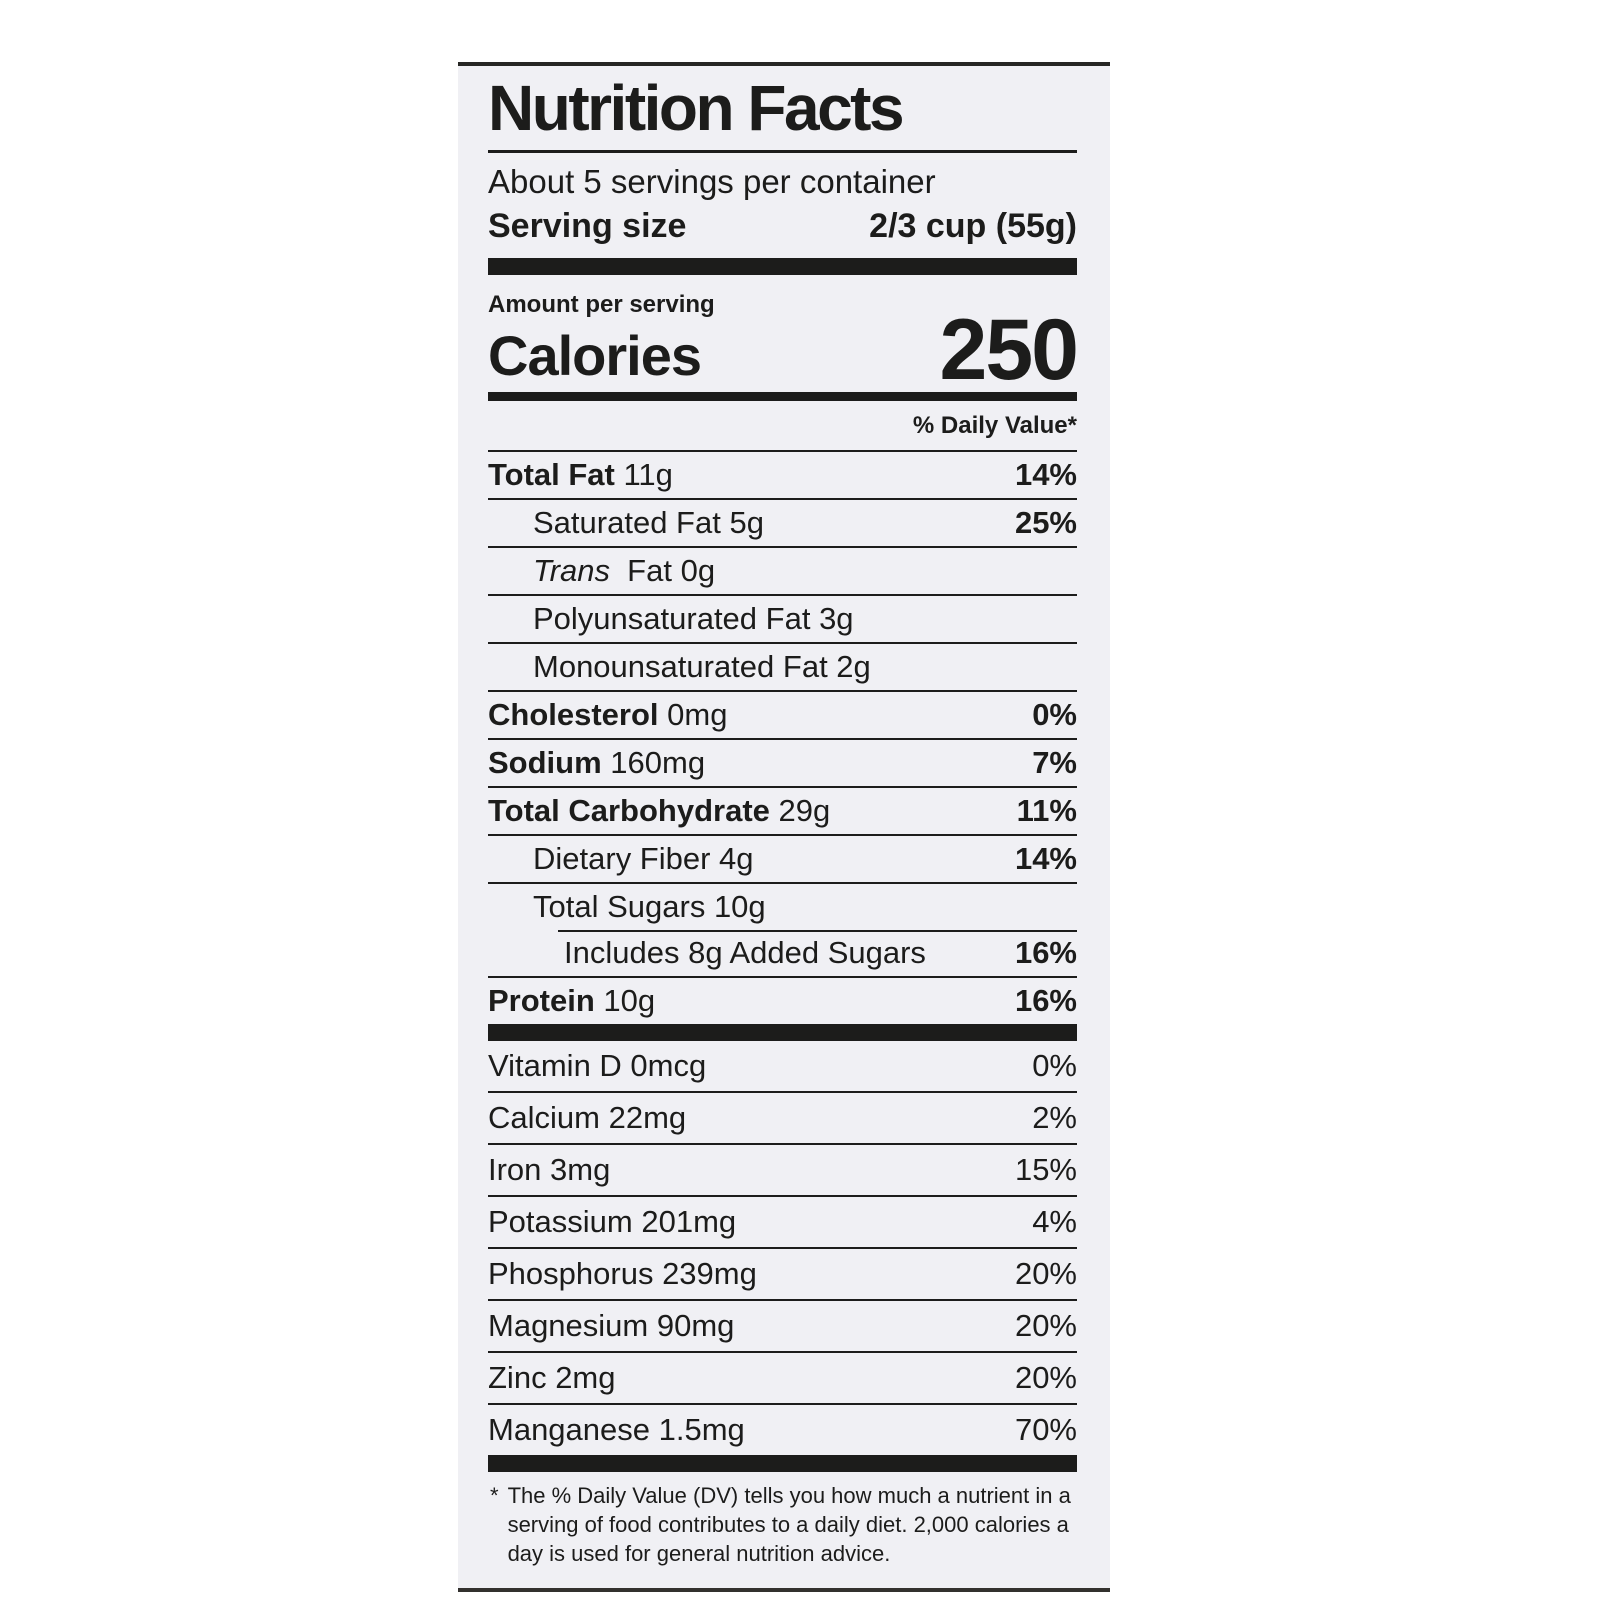  Describe the element at coordinates (580, 474) in the screenshot. I see `nutrient-row-name-amount: Total Fat 11g` at that location.